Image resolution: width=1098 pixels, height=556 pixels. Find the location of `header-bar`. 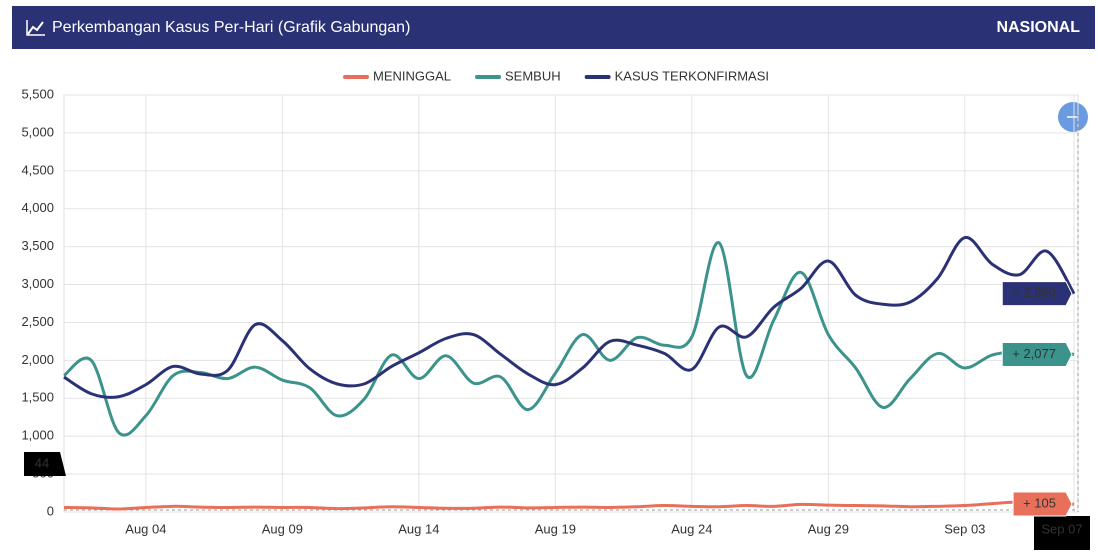

header-bar is located at coordinates (553, 27).